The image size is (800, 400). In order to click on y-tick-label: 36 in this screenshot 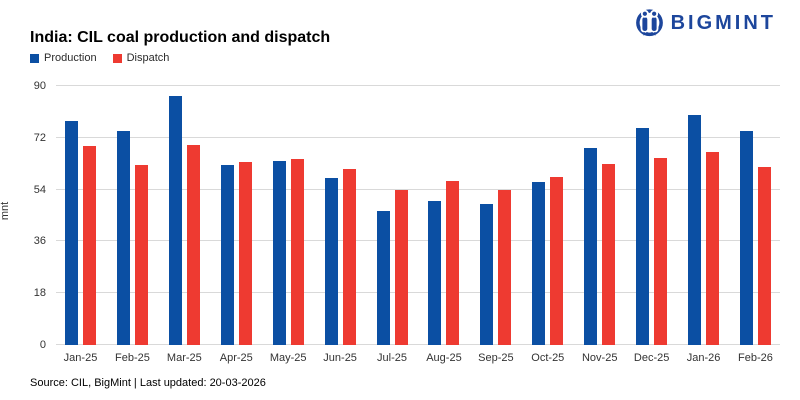, I will do `click(39, 241)`.